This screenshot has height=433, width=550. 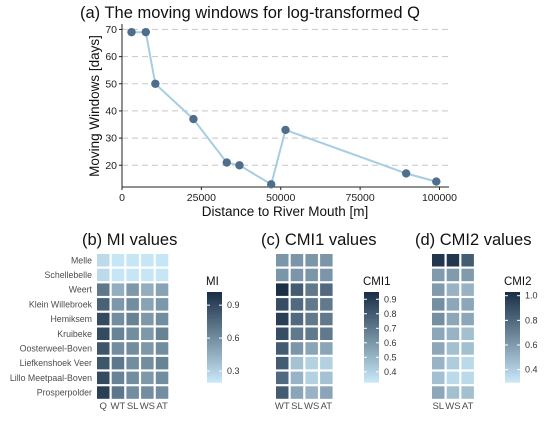 What do you see at coordinates (531, 320) in the screenshot?
I see `legend-tick-label: 0.8` at bounding box center [531, 320].